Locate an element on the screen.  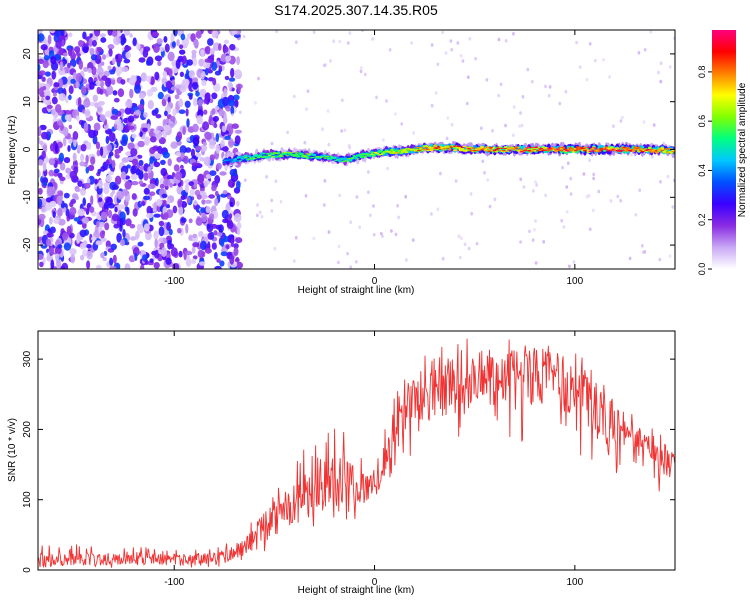
heatmap-y-tick-label: -10 is located at coordinates (27, 197).